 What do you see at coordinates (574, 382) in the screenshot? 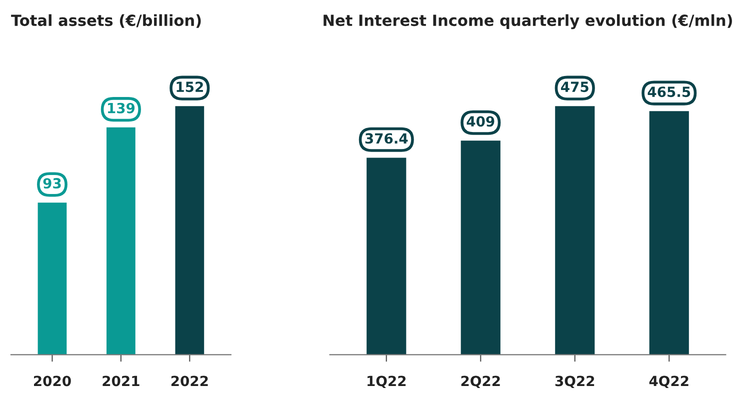
I see `x-tick-label: 3Q22` at bounding box center [574, 382].